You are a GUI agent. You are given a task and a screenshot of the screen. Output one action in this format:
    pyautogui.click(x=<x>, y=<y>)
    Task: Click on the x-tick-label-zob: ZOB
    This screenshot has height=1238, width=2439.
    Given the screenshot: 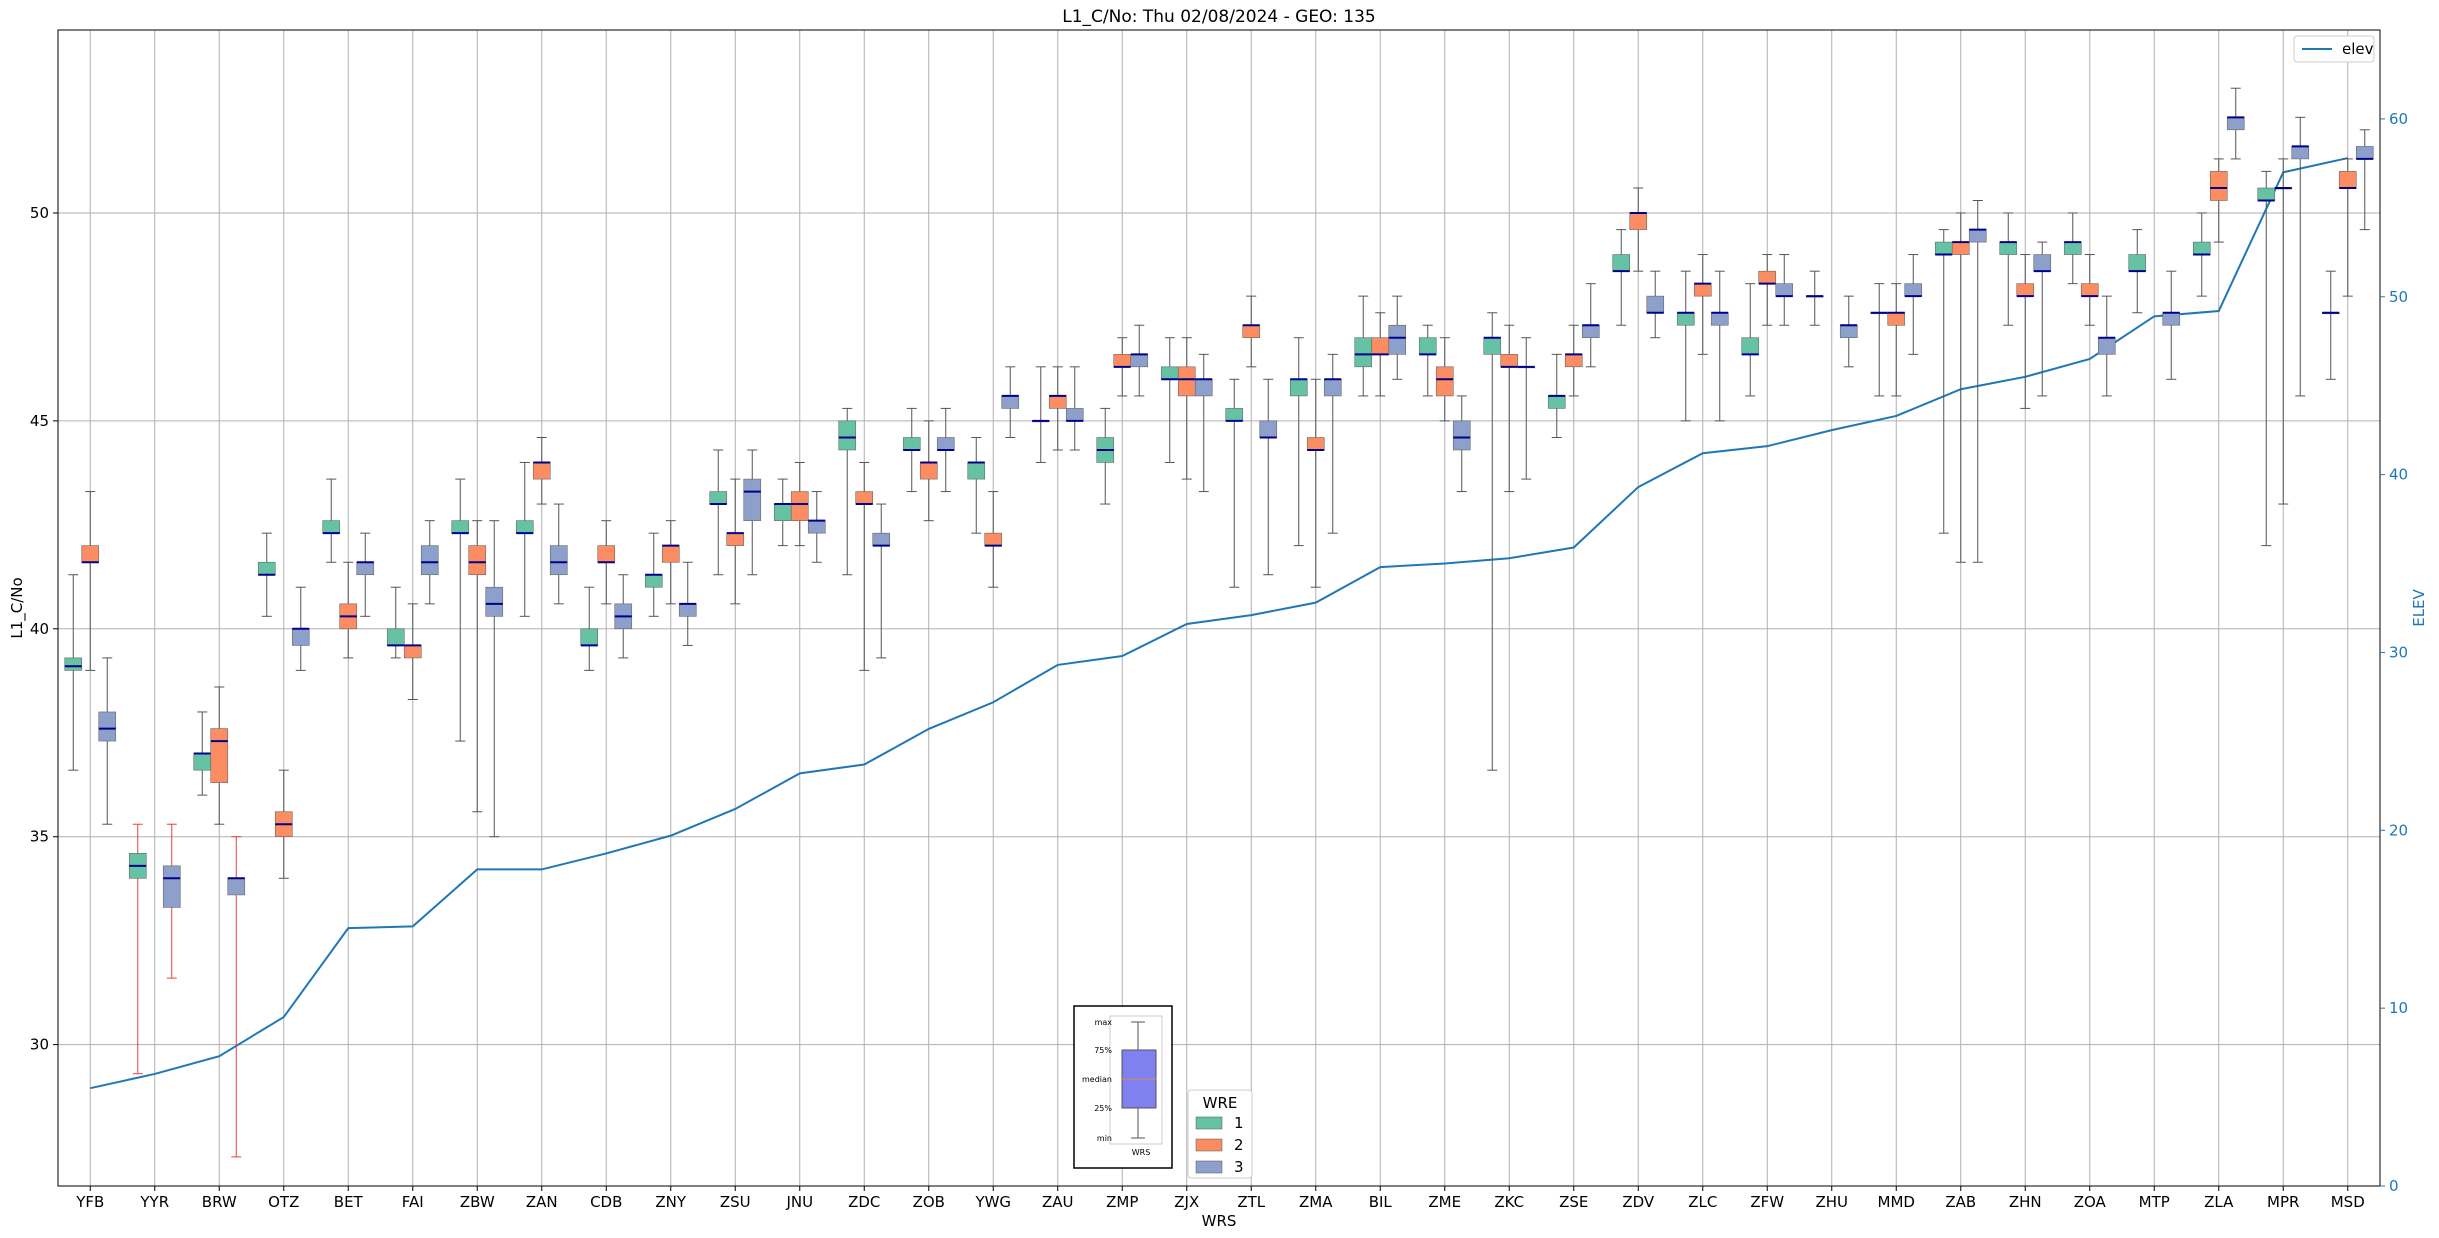 What is the action you would take?
    pyautogui.click(x=929, y=1202)
    